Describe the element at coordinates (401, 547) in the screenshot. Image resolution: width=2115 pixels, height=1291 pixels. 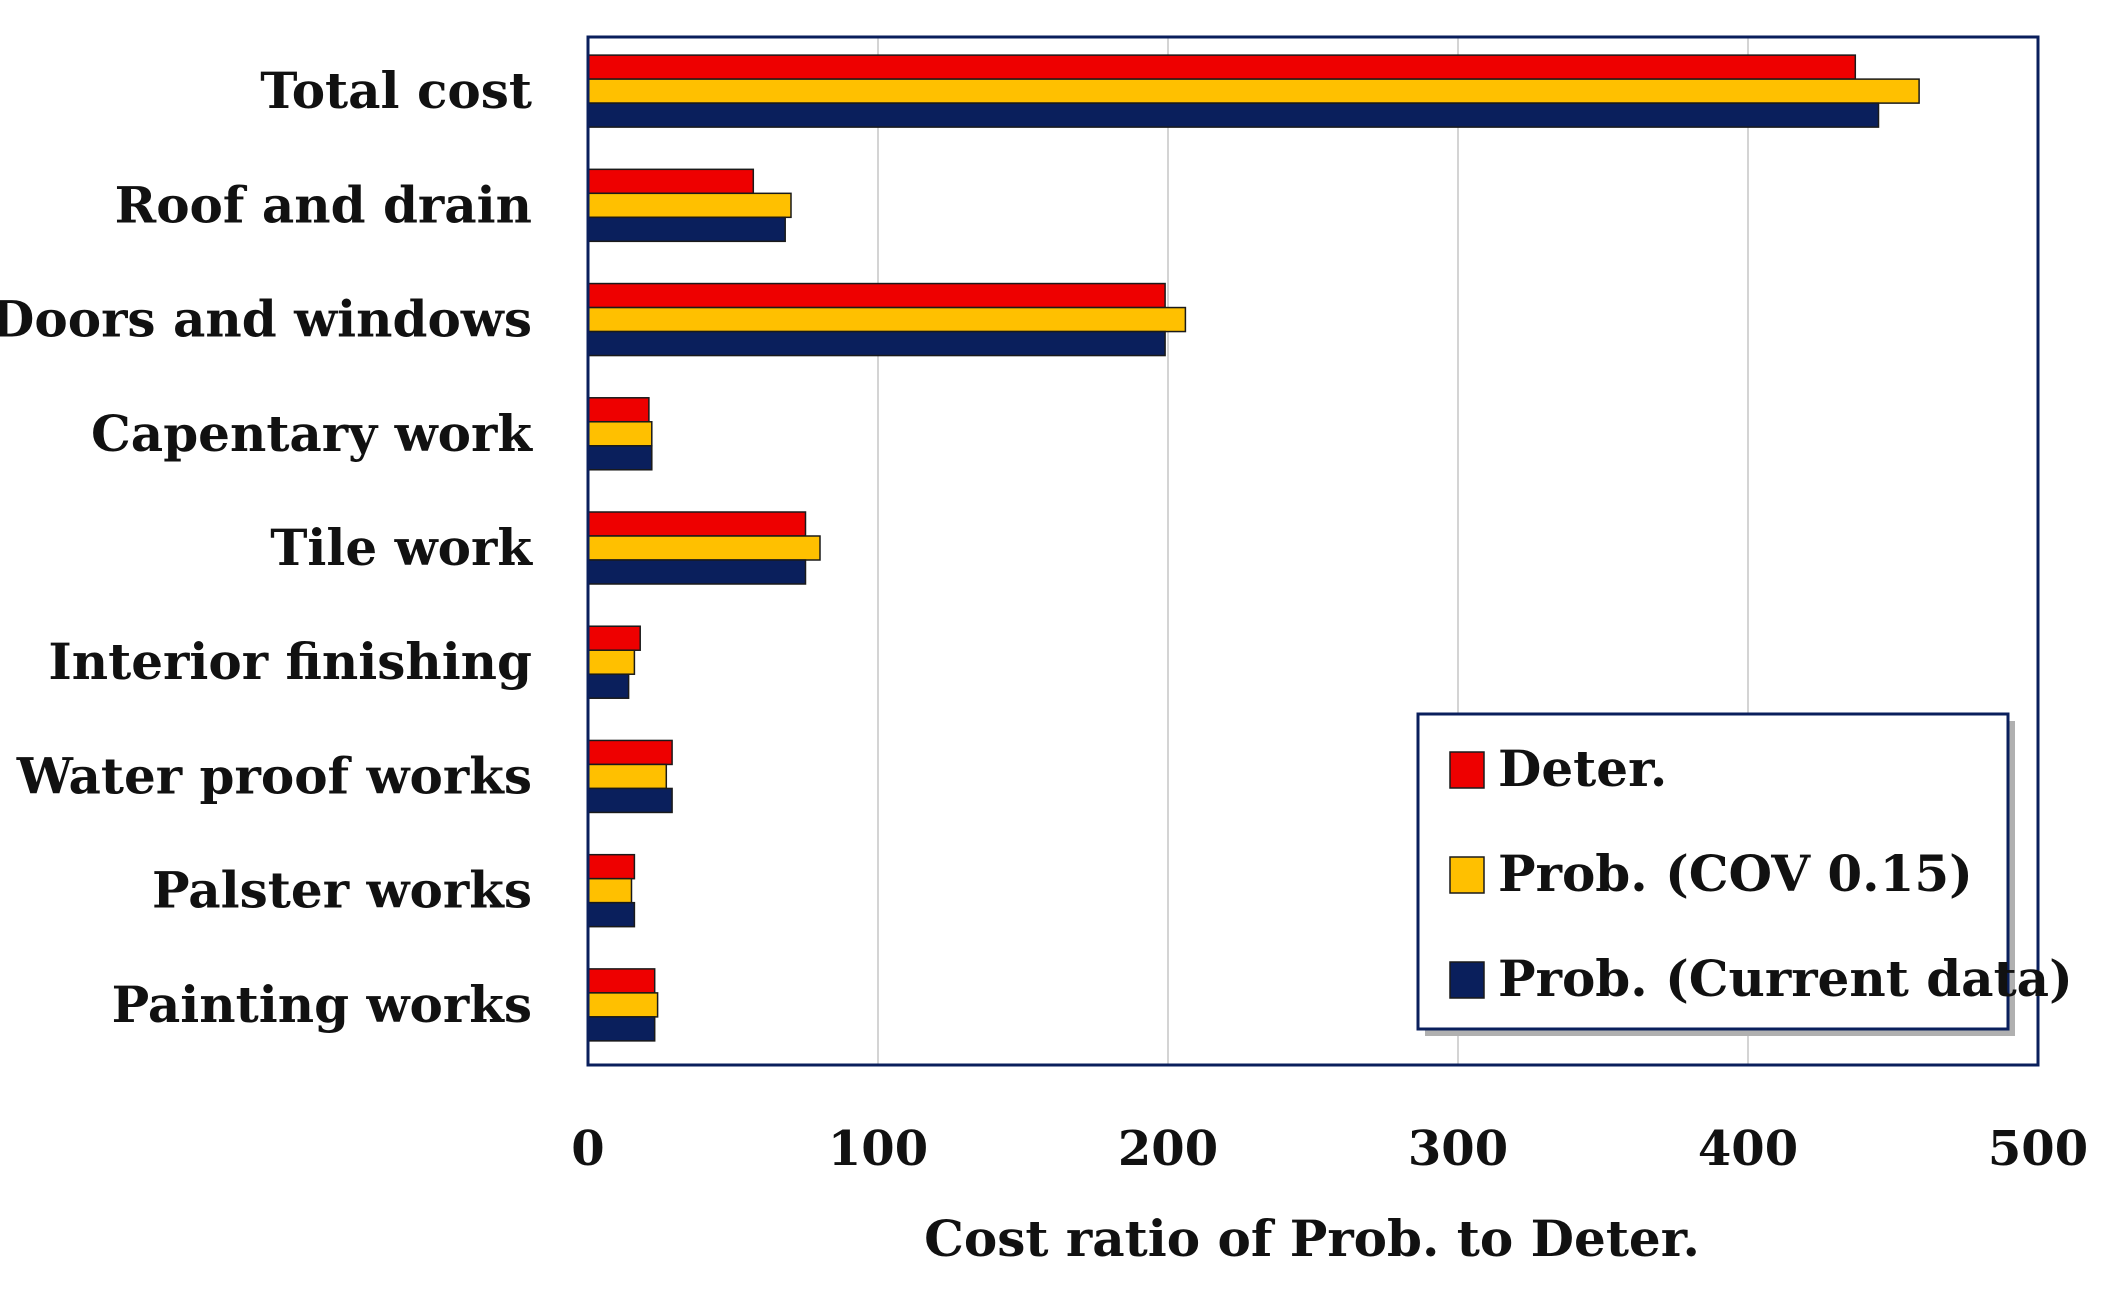
I see `category-label: Tile work` at that location.